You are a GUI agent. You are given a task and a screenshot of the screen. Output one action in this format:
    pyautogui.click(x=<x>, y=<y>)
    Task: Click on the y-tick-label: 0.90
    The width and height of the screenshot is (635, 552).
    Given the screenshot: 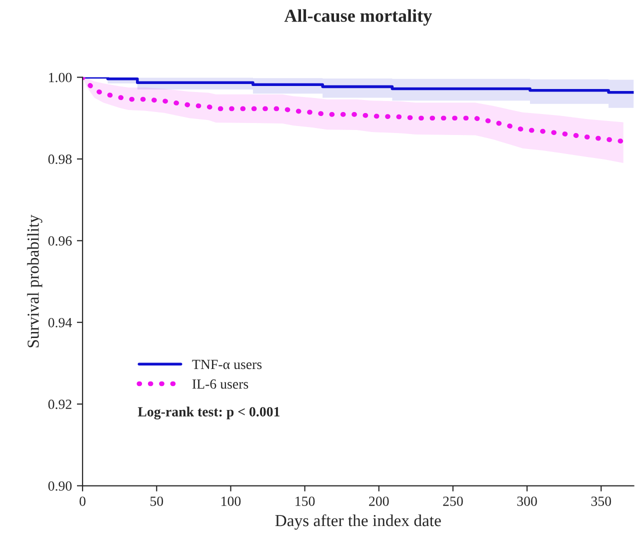 What is the action you would take?
    pyautogui.click(x=60, y=486)
    